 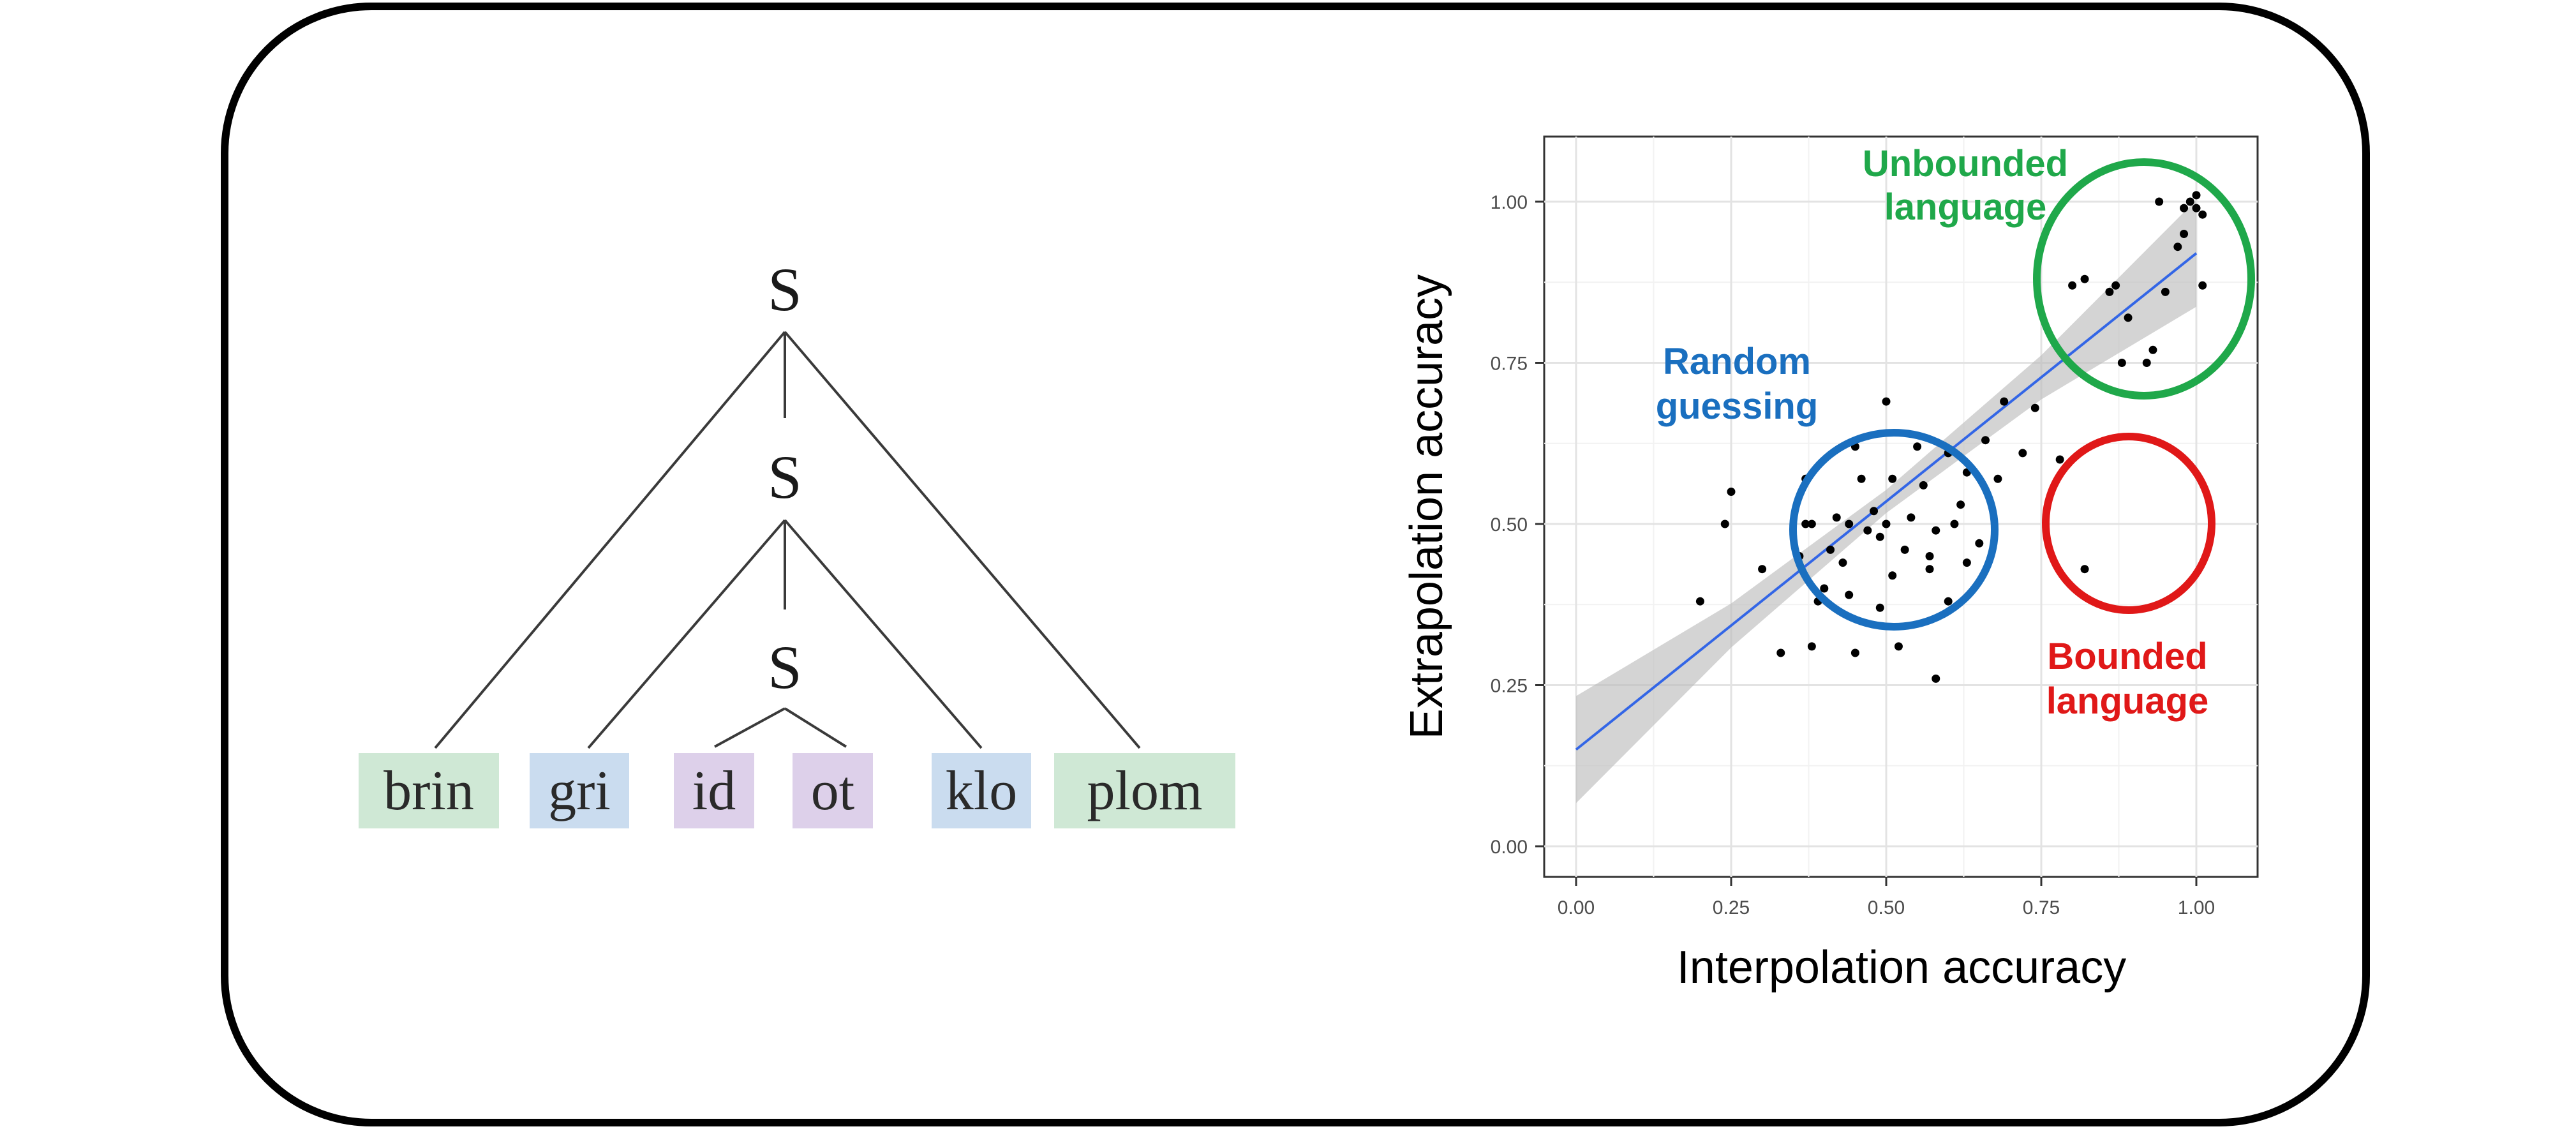 I want to click on y-tick-labels: 0.00 0.25 0.50 0.75 1.00, so click(x=1509, y=525).